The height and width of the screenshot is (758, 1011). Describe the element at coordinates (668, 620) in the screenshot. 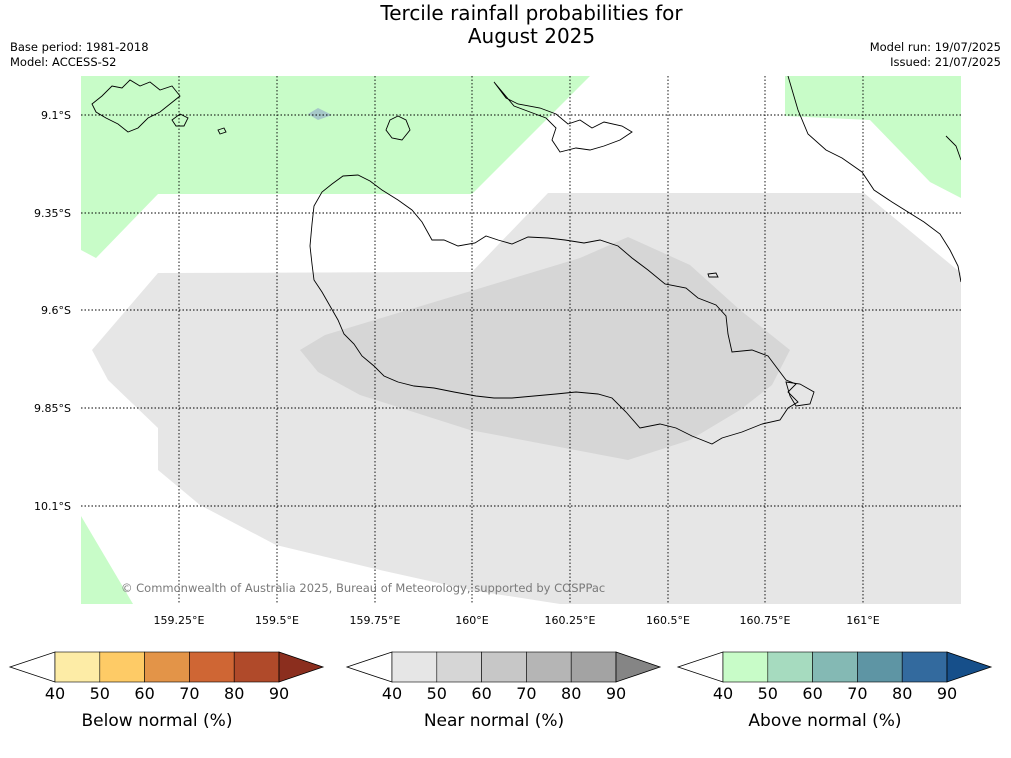

I see `lon-label: 160.5°E` at that location.